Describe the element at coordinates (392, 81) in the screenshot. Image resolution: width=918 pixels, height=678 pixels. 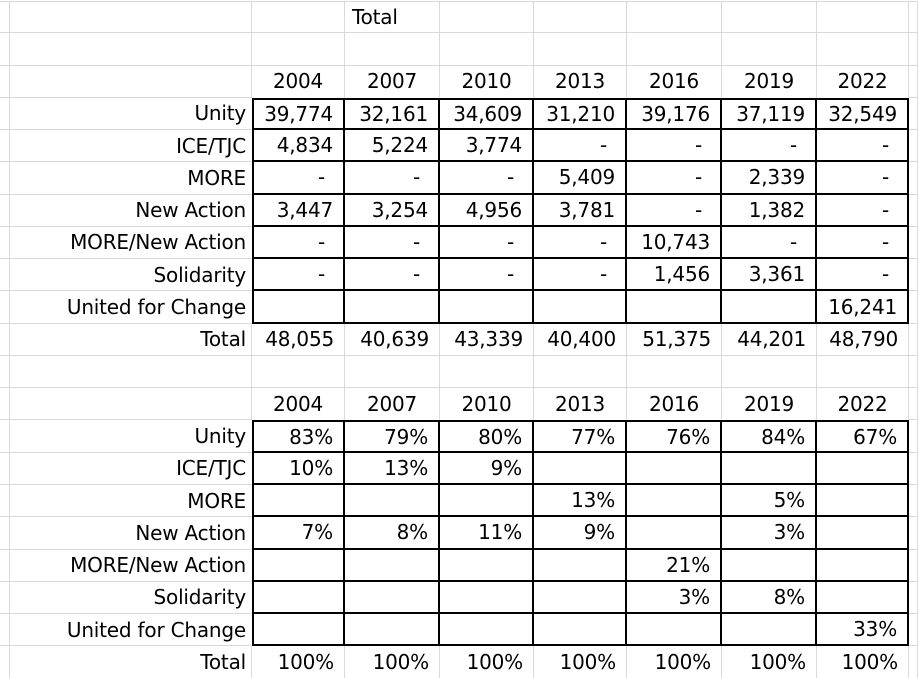
I see `year-header-2007: 2007` at that location.